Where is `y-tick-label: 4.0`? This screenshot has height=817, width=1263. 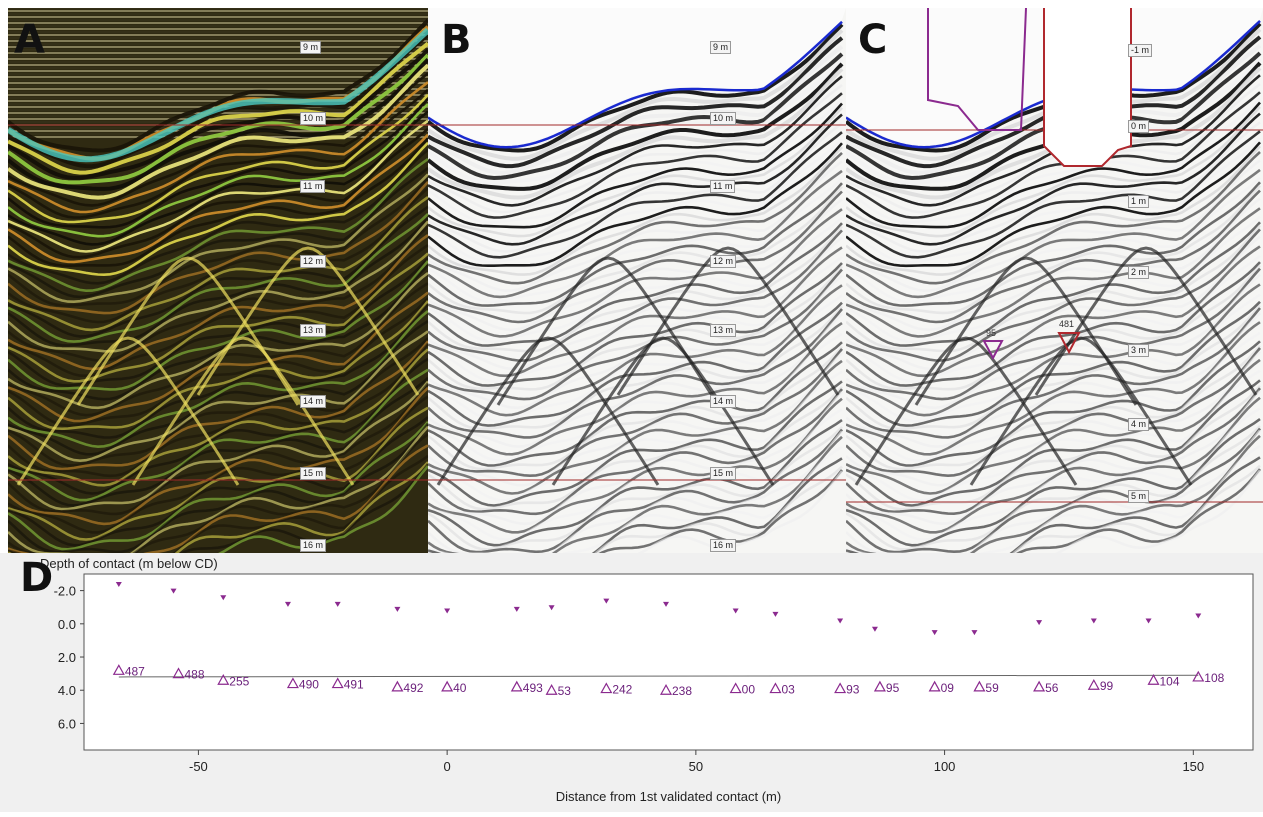
y-tick-label: 4.0 is located at coordinates (67, 690).